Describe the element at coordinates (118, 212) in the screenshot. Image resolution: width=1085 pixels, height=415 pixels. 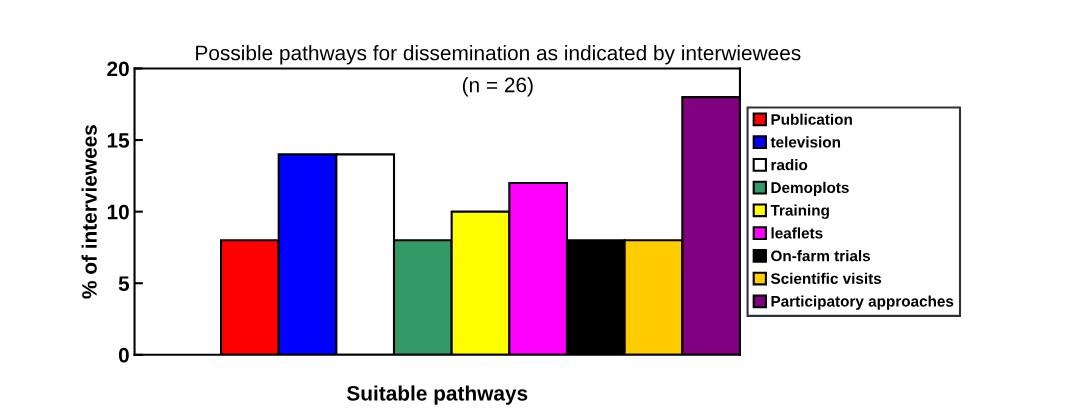
I see `y-tick-label: 10` at that location.